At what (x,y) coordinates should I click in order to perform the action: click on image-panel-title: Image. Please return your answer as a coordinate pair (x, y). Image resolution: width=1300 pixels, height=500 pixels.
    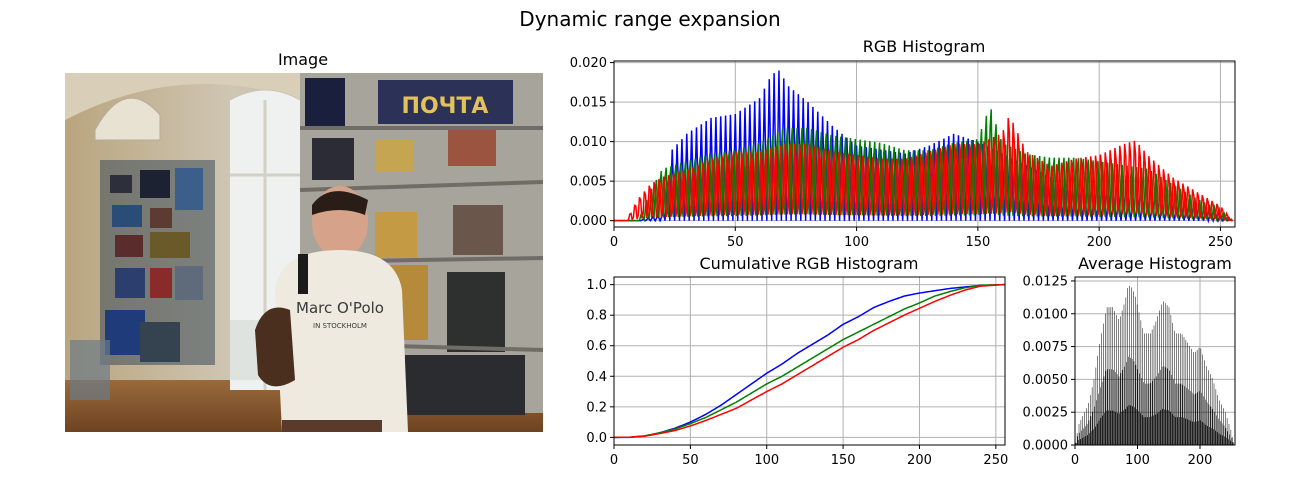
    Looking at the image, I should click on (303, 59).